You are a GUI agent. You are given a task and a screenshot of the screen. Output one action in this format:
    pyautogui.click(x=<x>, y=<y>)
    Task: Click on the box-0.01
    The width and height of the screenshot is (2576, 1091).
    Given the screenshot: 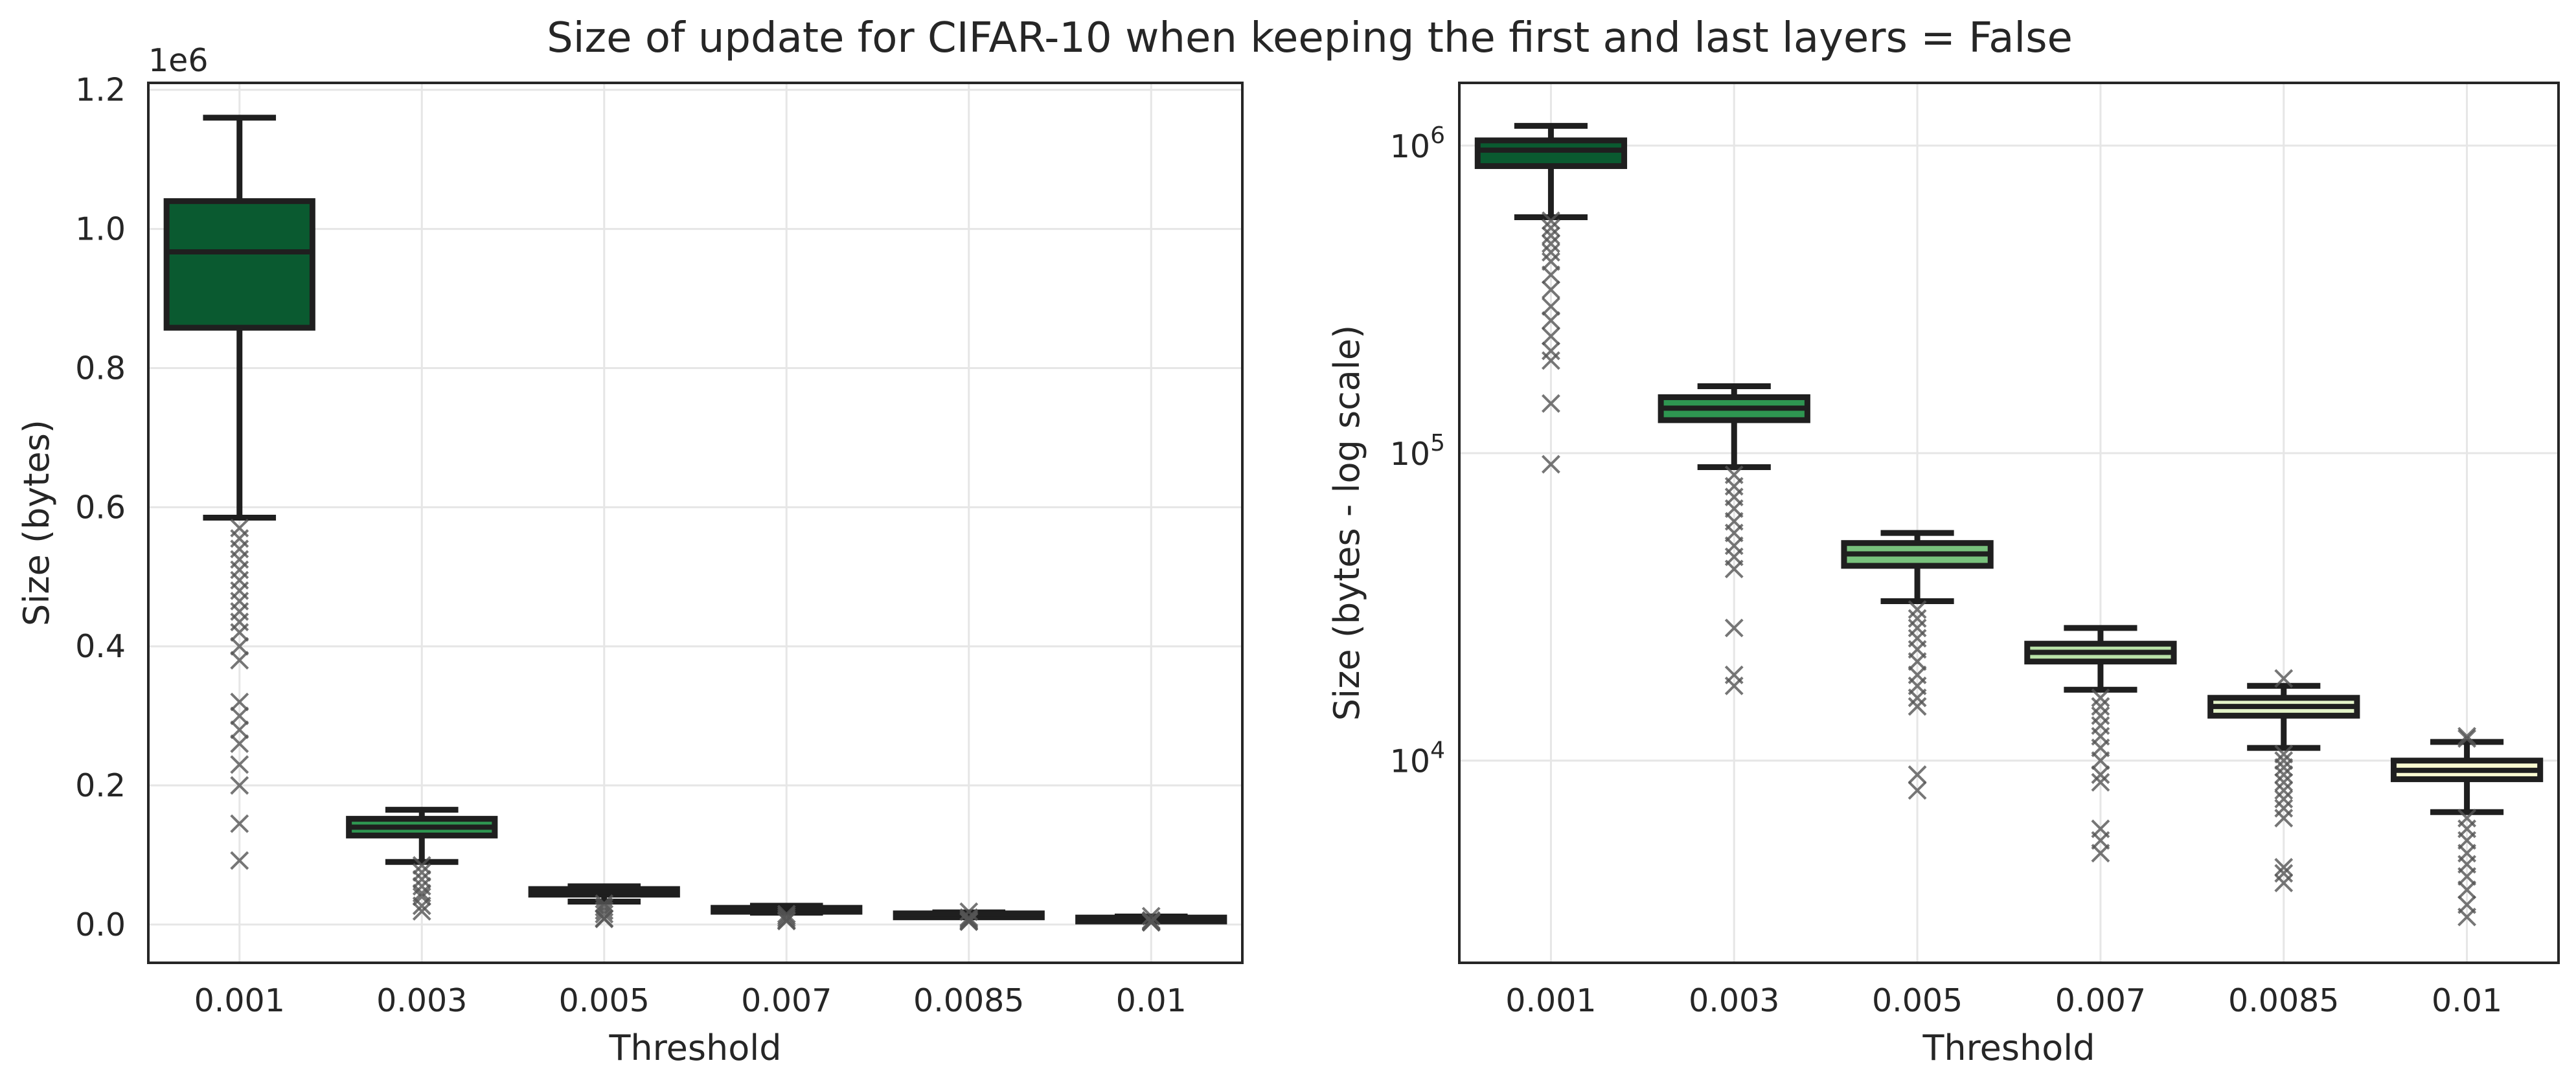 What is the action you would take?
    pyautogui.click(x=2467, y=826)
    